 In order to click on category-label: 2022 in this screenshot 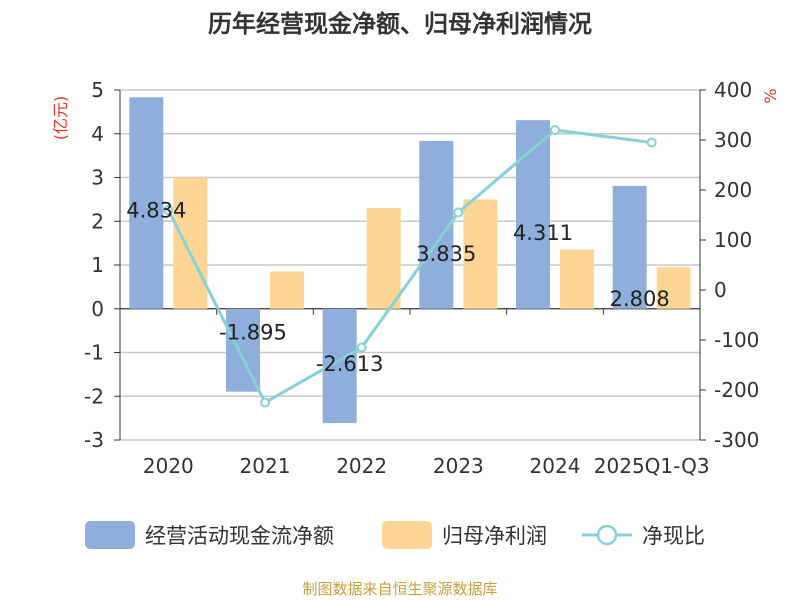, I will do `click(361, 466)`.